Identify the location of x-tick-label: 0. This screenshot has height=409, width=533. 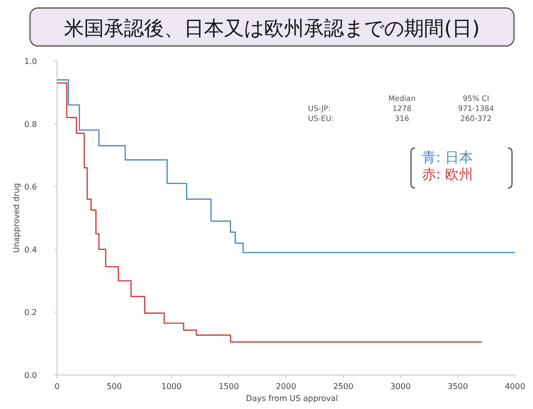
(57, 386).